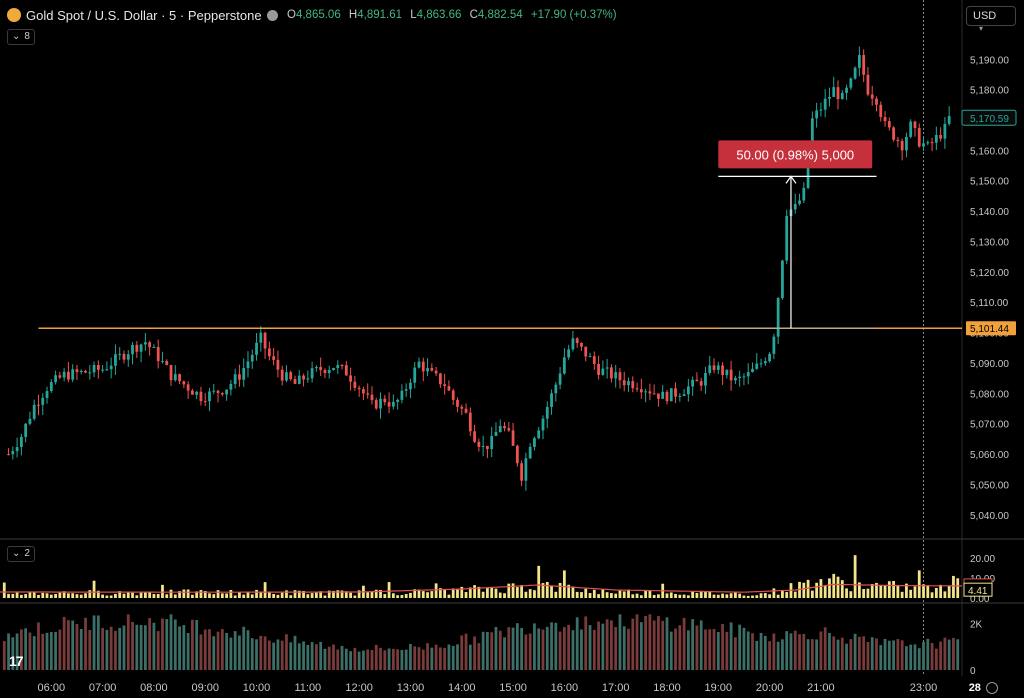 The width and height of the screenshot is (1024, 698). I want to click on tradingview-logo-icon: 17, so click(16, 661).